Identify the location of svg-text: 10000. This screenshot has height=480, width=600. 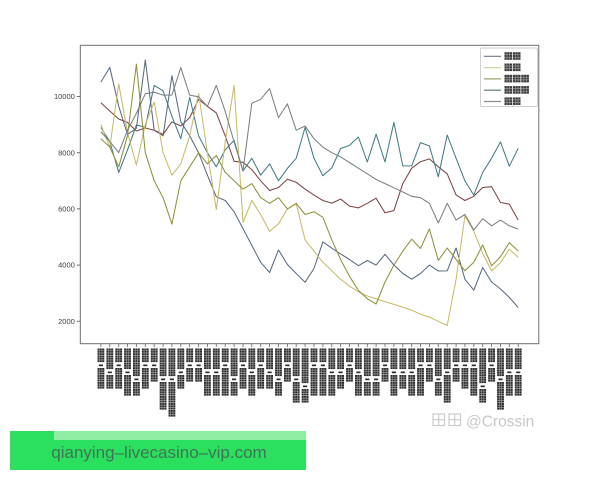
(64, 96).